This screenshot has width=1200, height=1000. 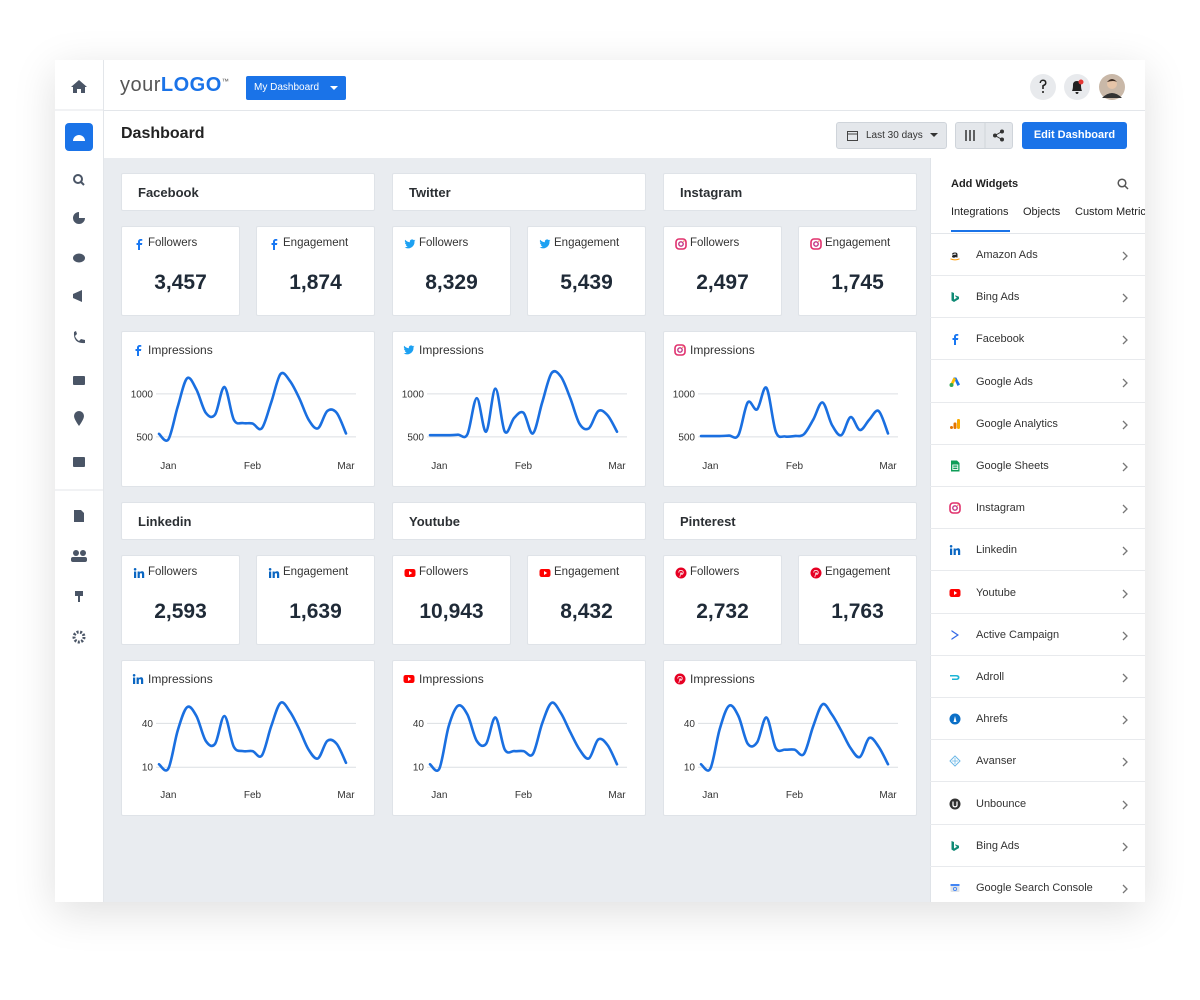 What do you see at coordinates (996, 761) in the screenshot?
I see `integration-name: Avanser` at bounding box center [996, 761].